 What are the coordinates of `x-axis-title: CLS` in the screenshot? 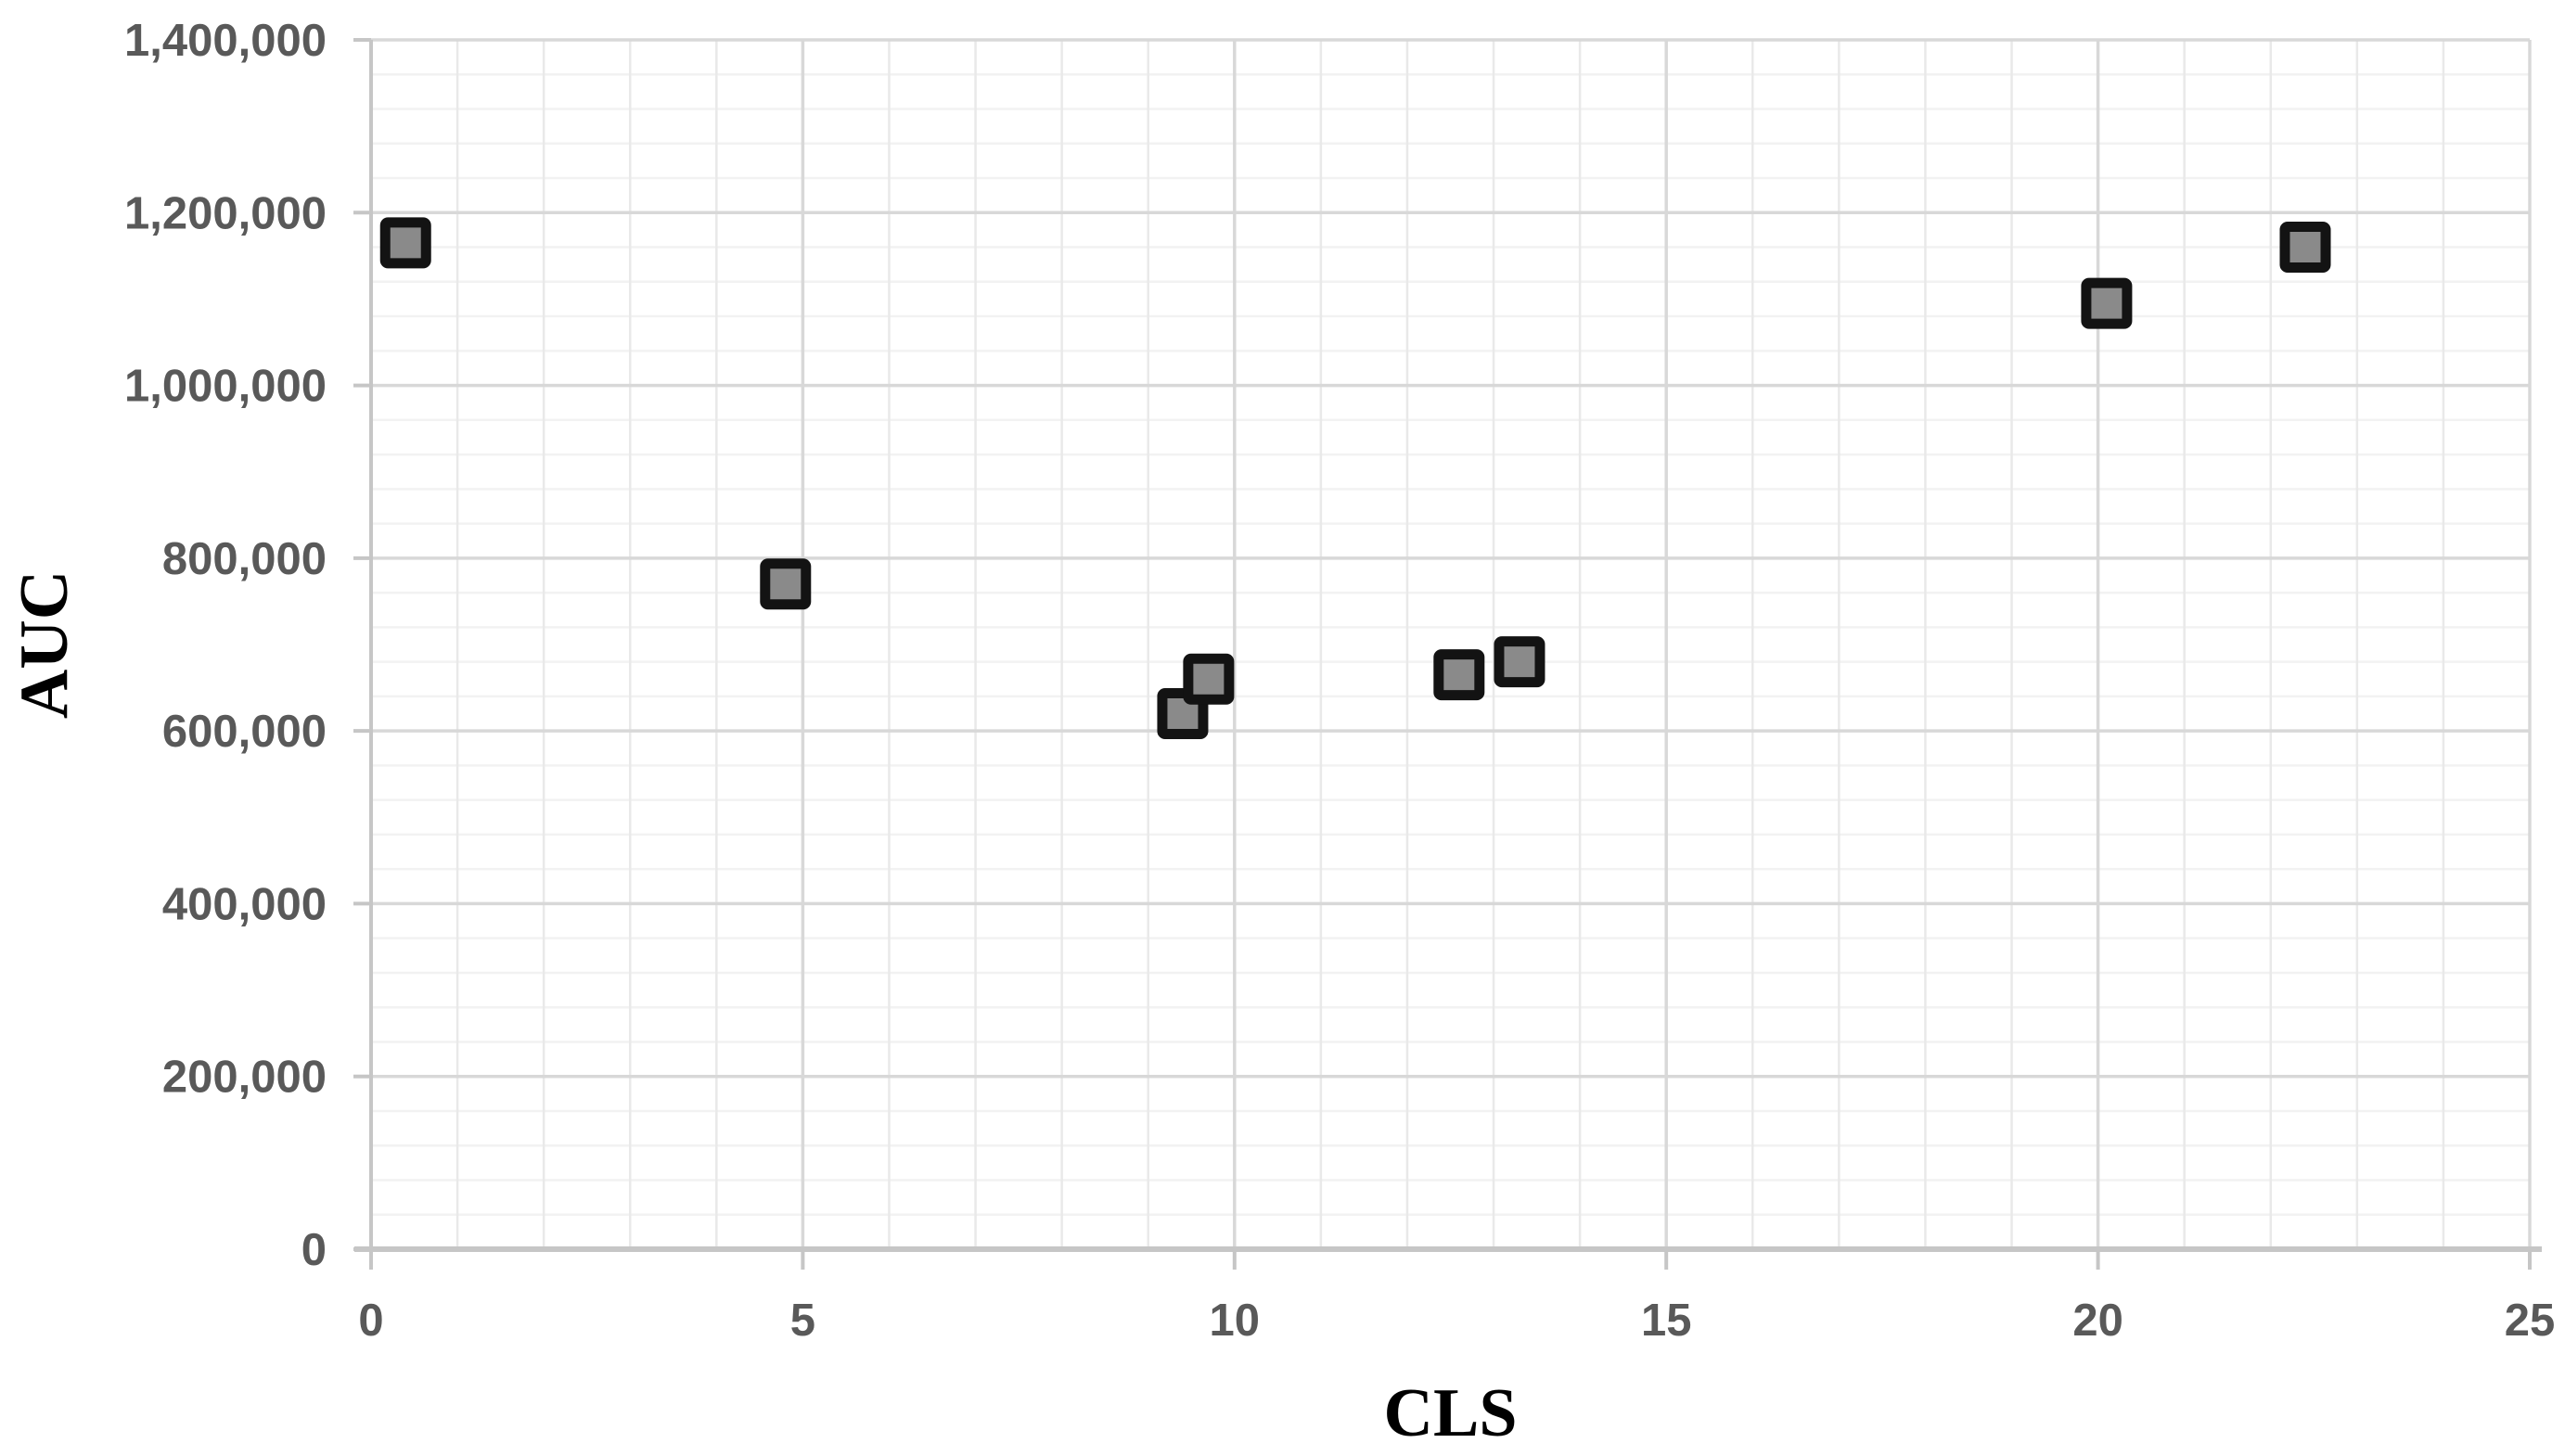 It's located at (1451, 1413).